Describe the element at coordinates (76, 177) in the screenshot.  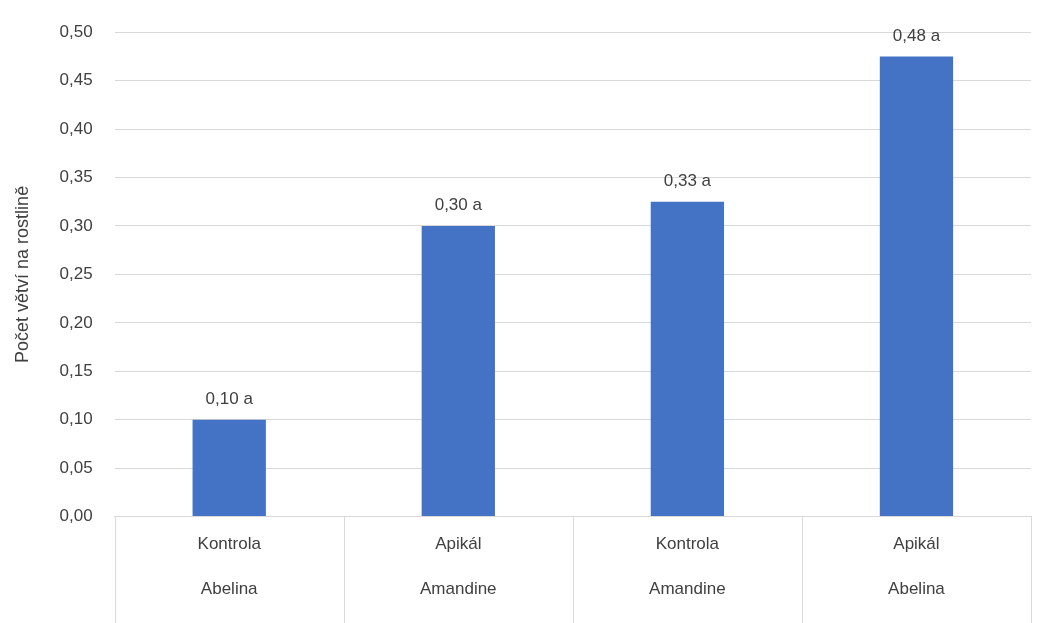
I see `y-tick-label: 0,35` at that location.